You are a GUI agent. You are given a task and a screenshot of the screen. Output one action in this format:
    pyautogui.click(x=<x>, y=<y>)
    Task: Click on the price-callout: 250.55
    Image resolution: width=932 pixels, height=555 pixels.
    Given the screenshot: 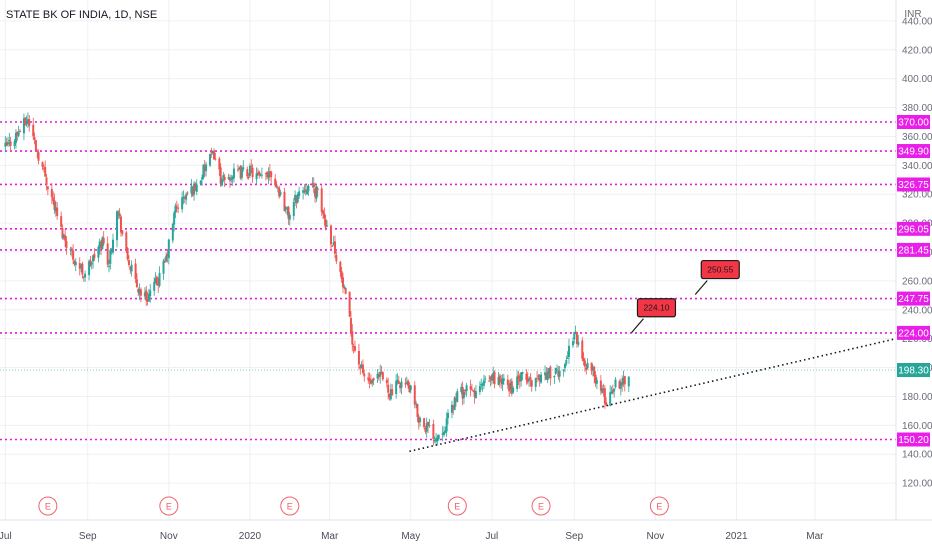 What is the action you would take?
    pyautogui.click(x=717, y=277)
    